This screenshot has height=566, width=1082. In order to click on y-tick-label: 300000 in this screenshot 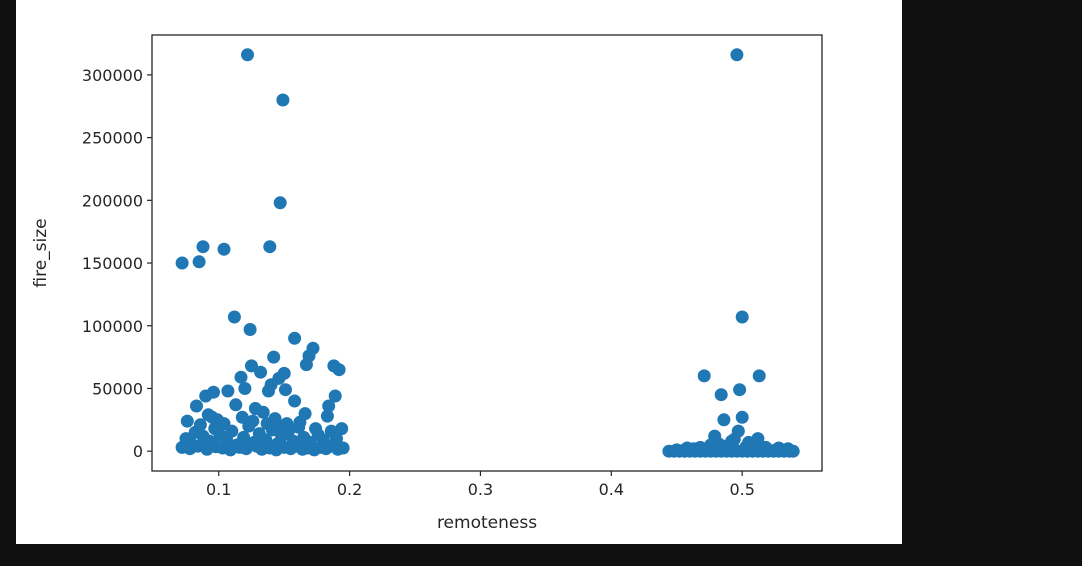, I will do `click(112, 75)`.